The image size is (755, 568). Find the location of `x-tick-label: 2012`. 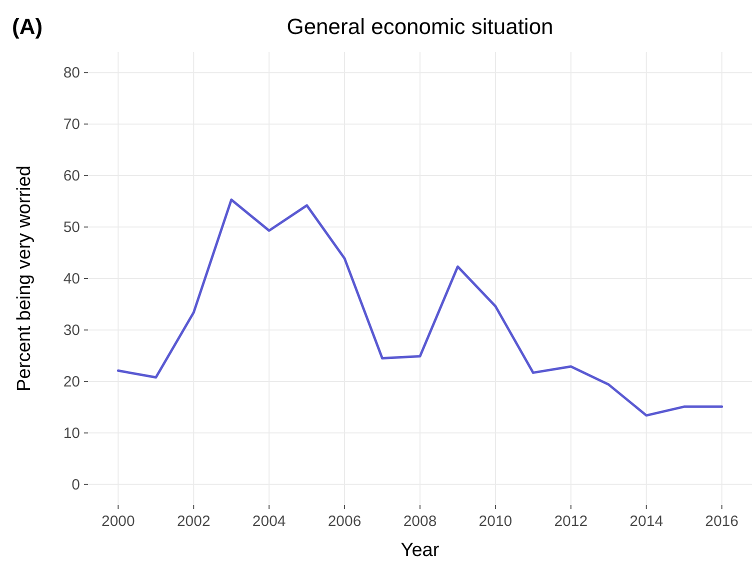

x-tick-label: 2012 is located at coordinates (571, 521).